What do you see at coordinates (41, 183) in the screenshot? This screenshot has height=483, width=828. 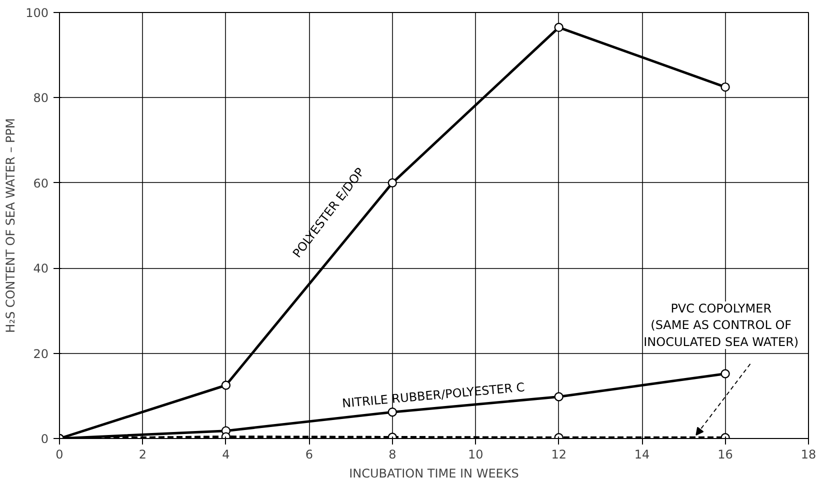 I see `y-tick-label: 60` at bounding box center [41, 183].